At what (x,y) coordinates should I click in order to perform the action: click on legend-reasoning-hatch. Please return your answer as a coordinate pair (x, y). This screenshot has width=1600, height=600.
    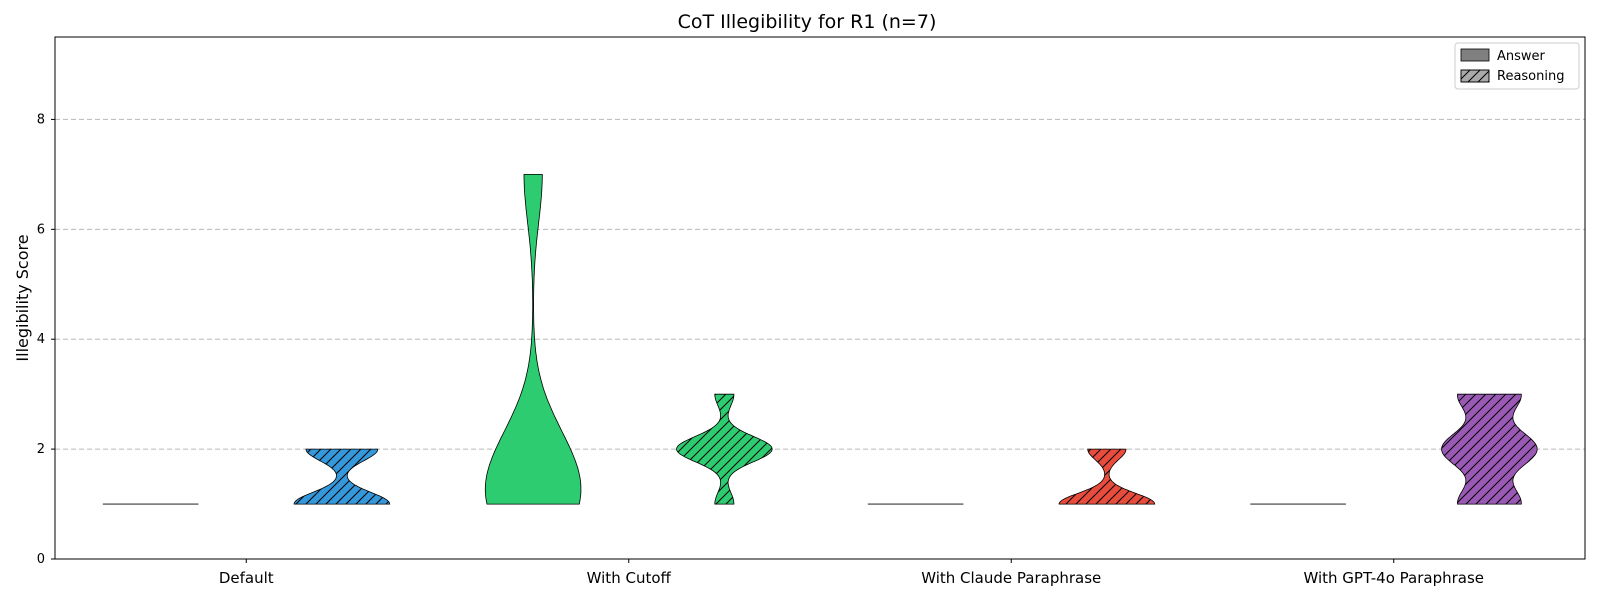
    Looking at the image, I should click on (1475, 76).